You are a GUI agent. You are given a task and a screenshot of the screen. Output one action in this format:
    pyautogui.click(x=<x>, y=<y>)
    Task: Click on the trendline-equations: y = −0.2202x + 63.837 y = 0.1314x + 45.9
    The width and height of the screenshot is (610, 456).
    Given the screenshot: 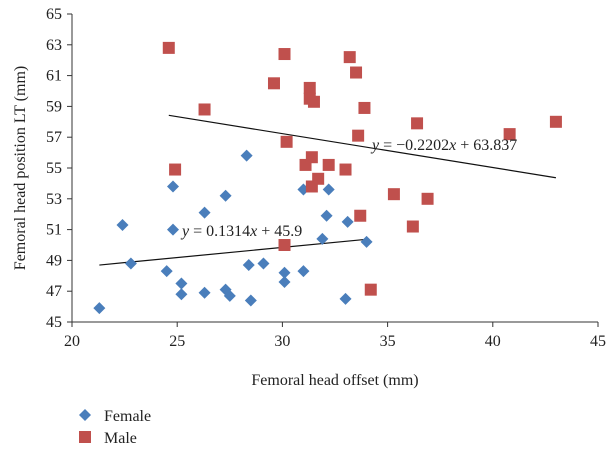 What is the action you would take?
    pyautogui.click(x=348, y=188)
    